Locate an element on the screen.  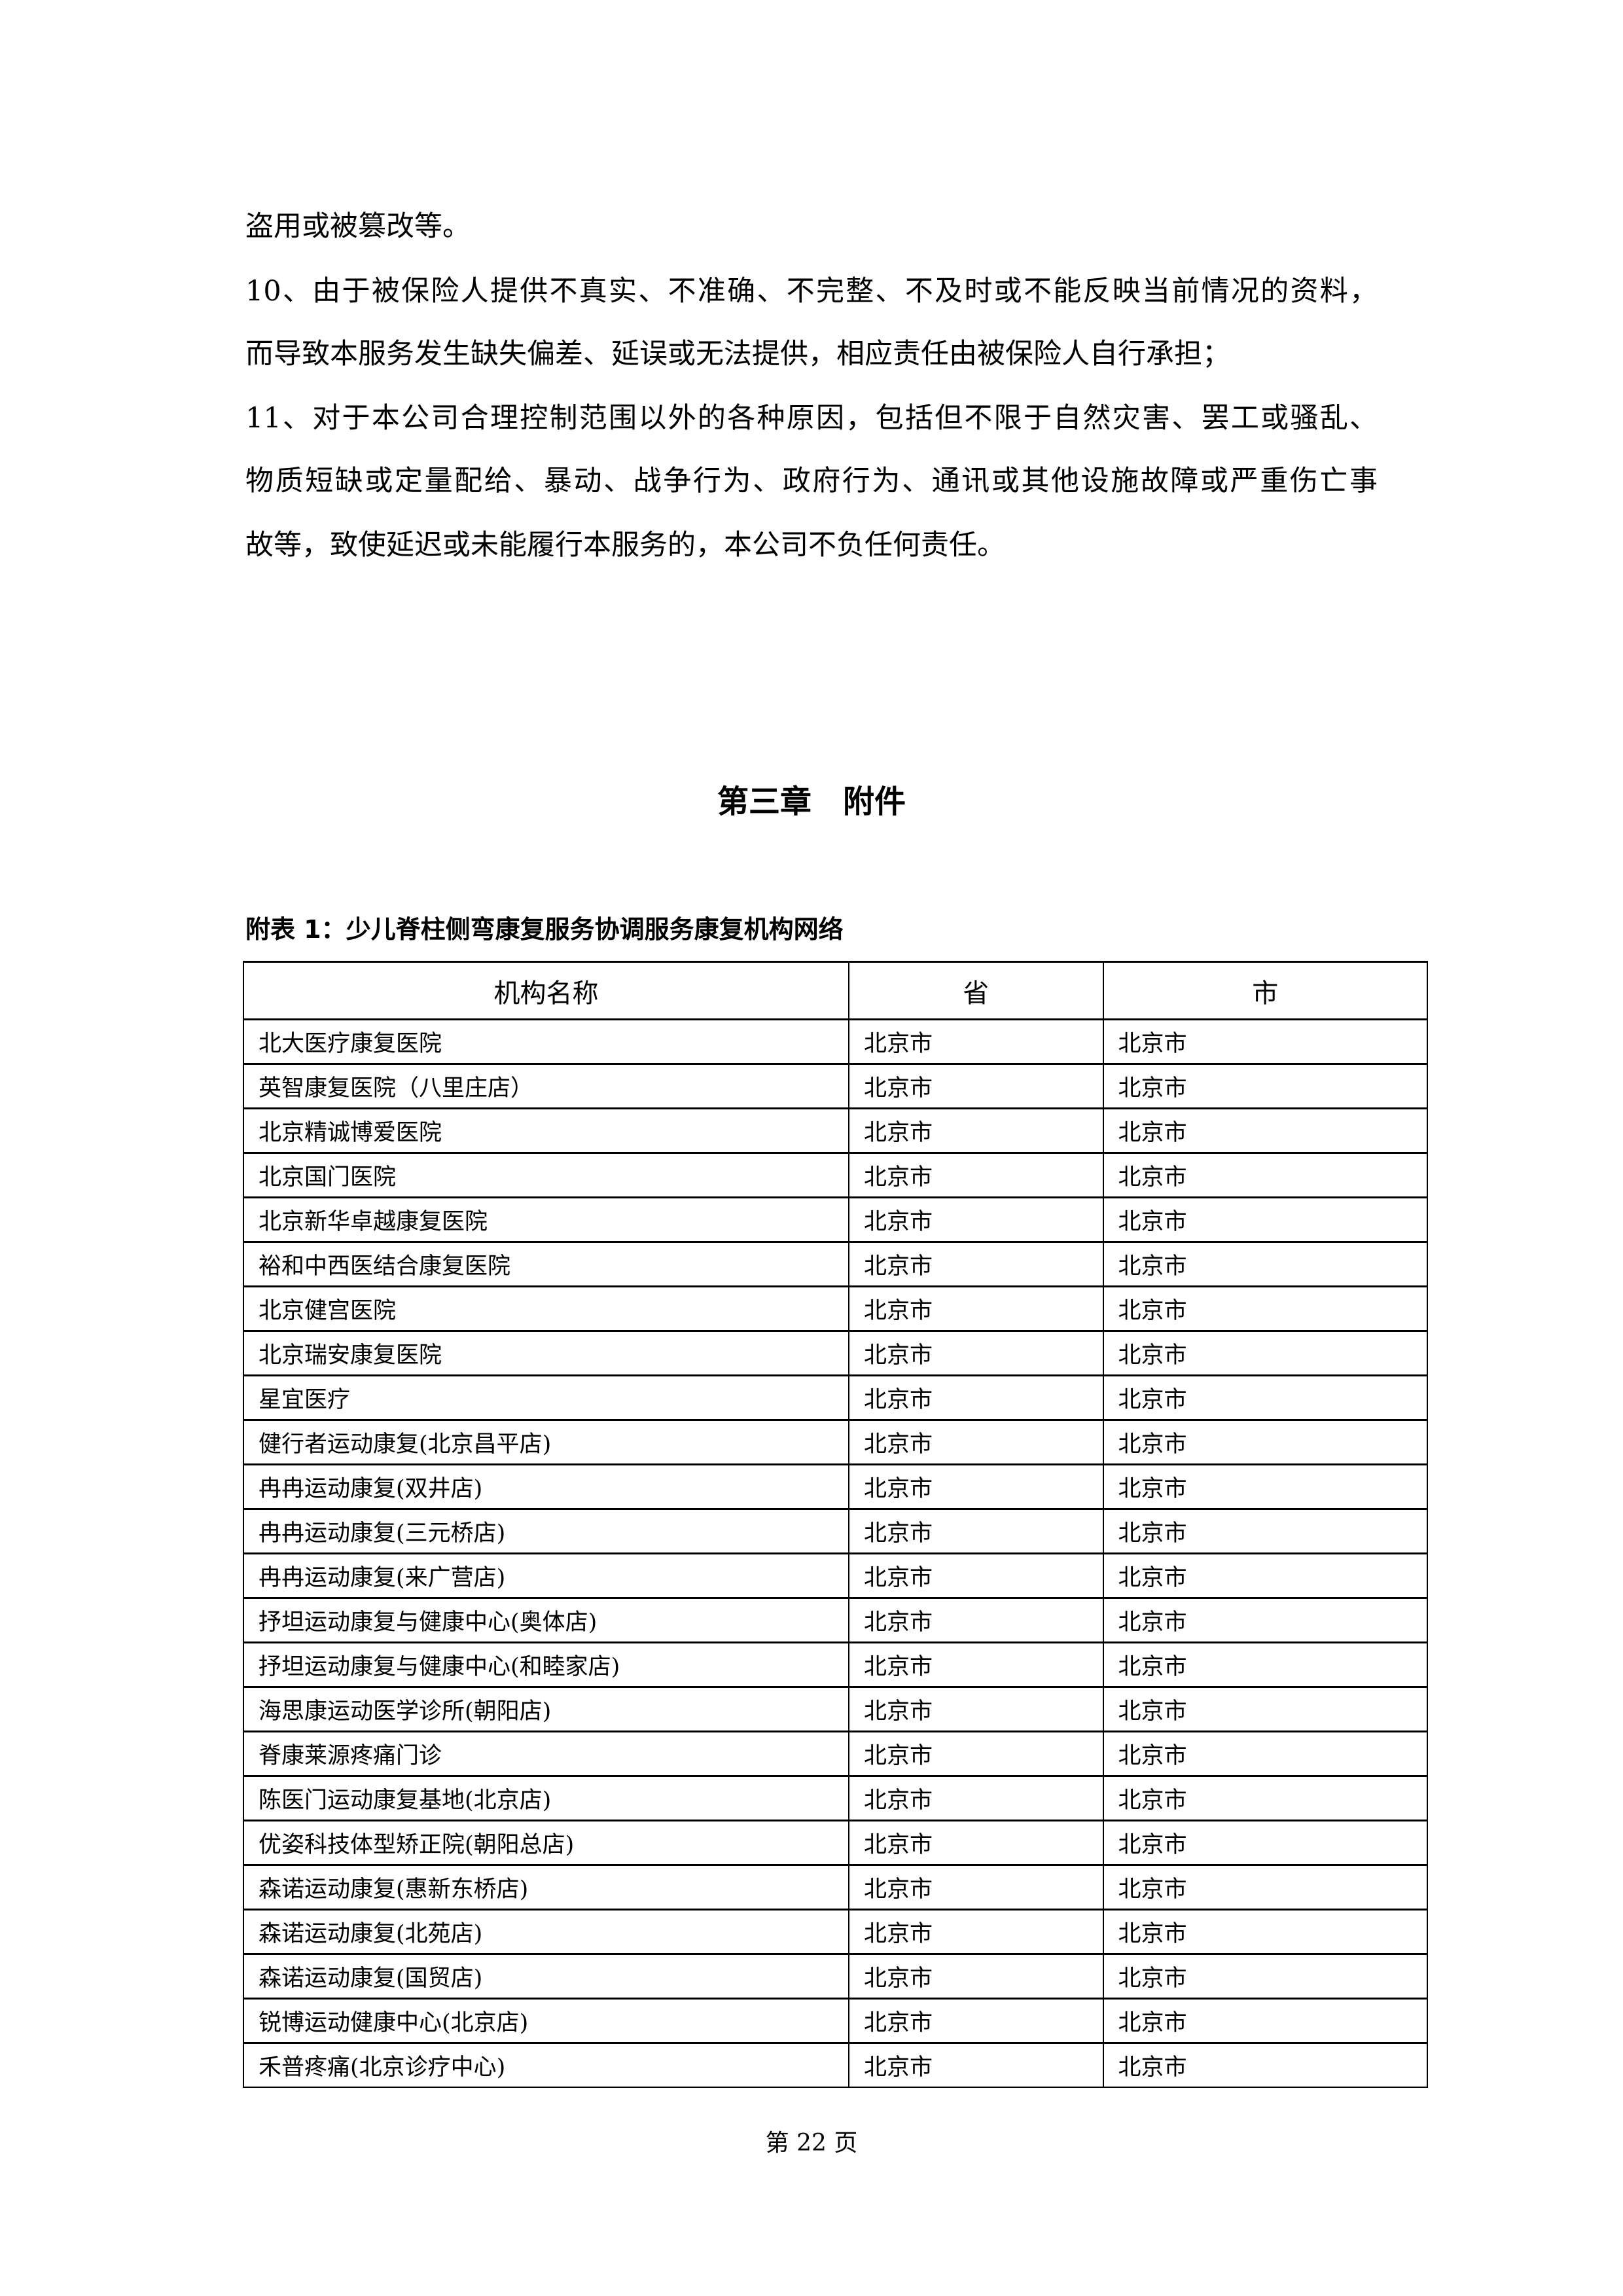
cell-institution-name: 冉冉运动康复(来广营店) is located at coordinates (546, 1575).